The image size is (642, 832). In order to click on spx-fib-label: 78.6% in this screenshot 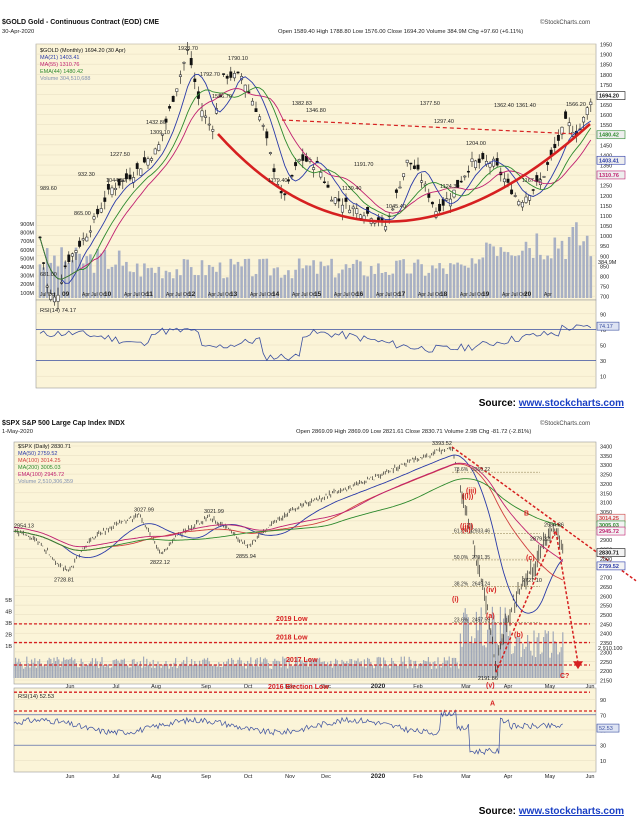, I will do `click(461, 470)`.